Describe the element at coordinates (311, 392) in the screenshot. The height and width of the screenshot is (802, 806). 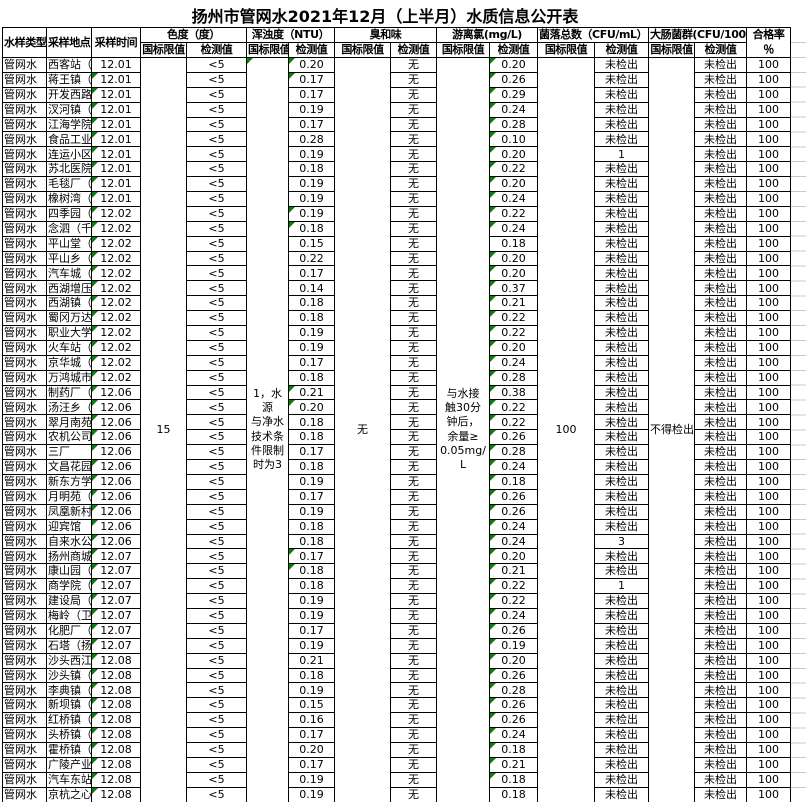
I see `cell-turbidity-value: 0.21` at that location.